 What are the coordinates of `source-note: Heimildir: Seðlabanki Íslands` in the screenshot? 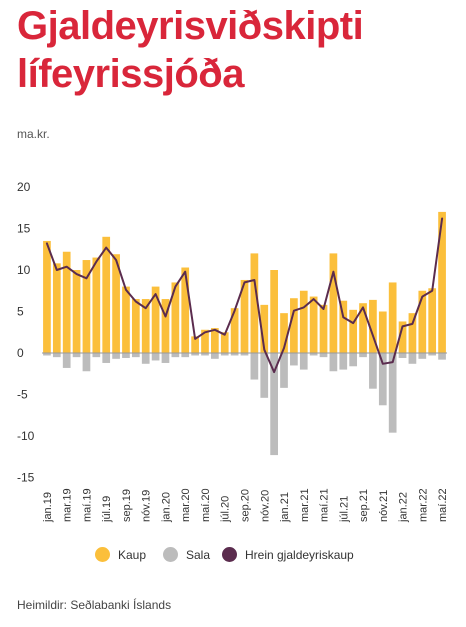 It's located at (94, 605).